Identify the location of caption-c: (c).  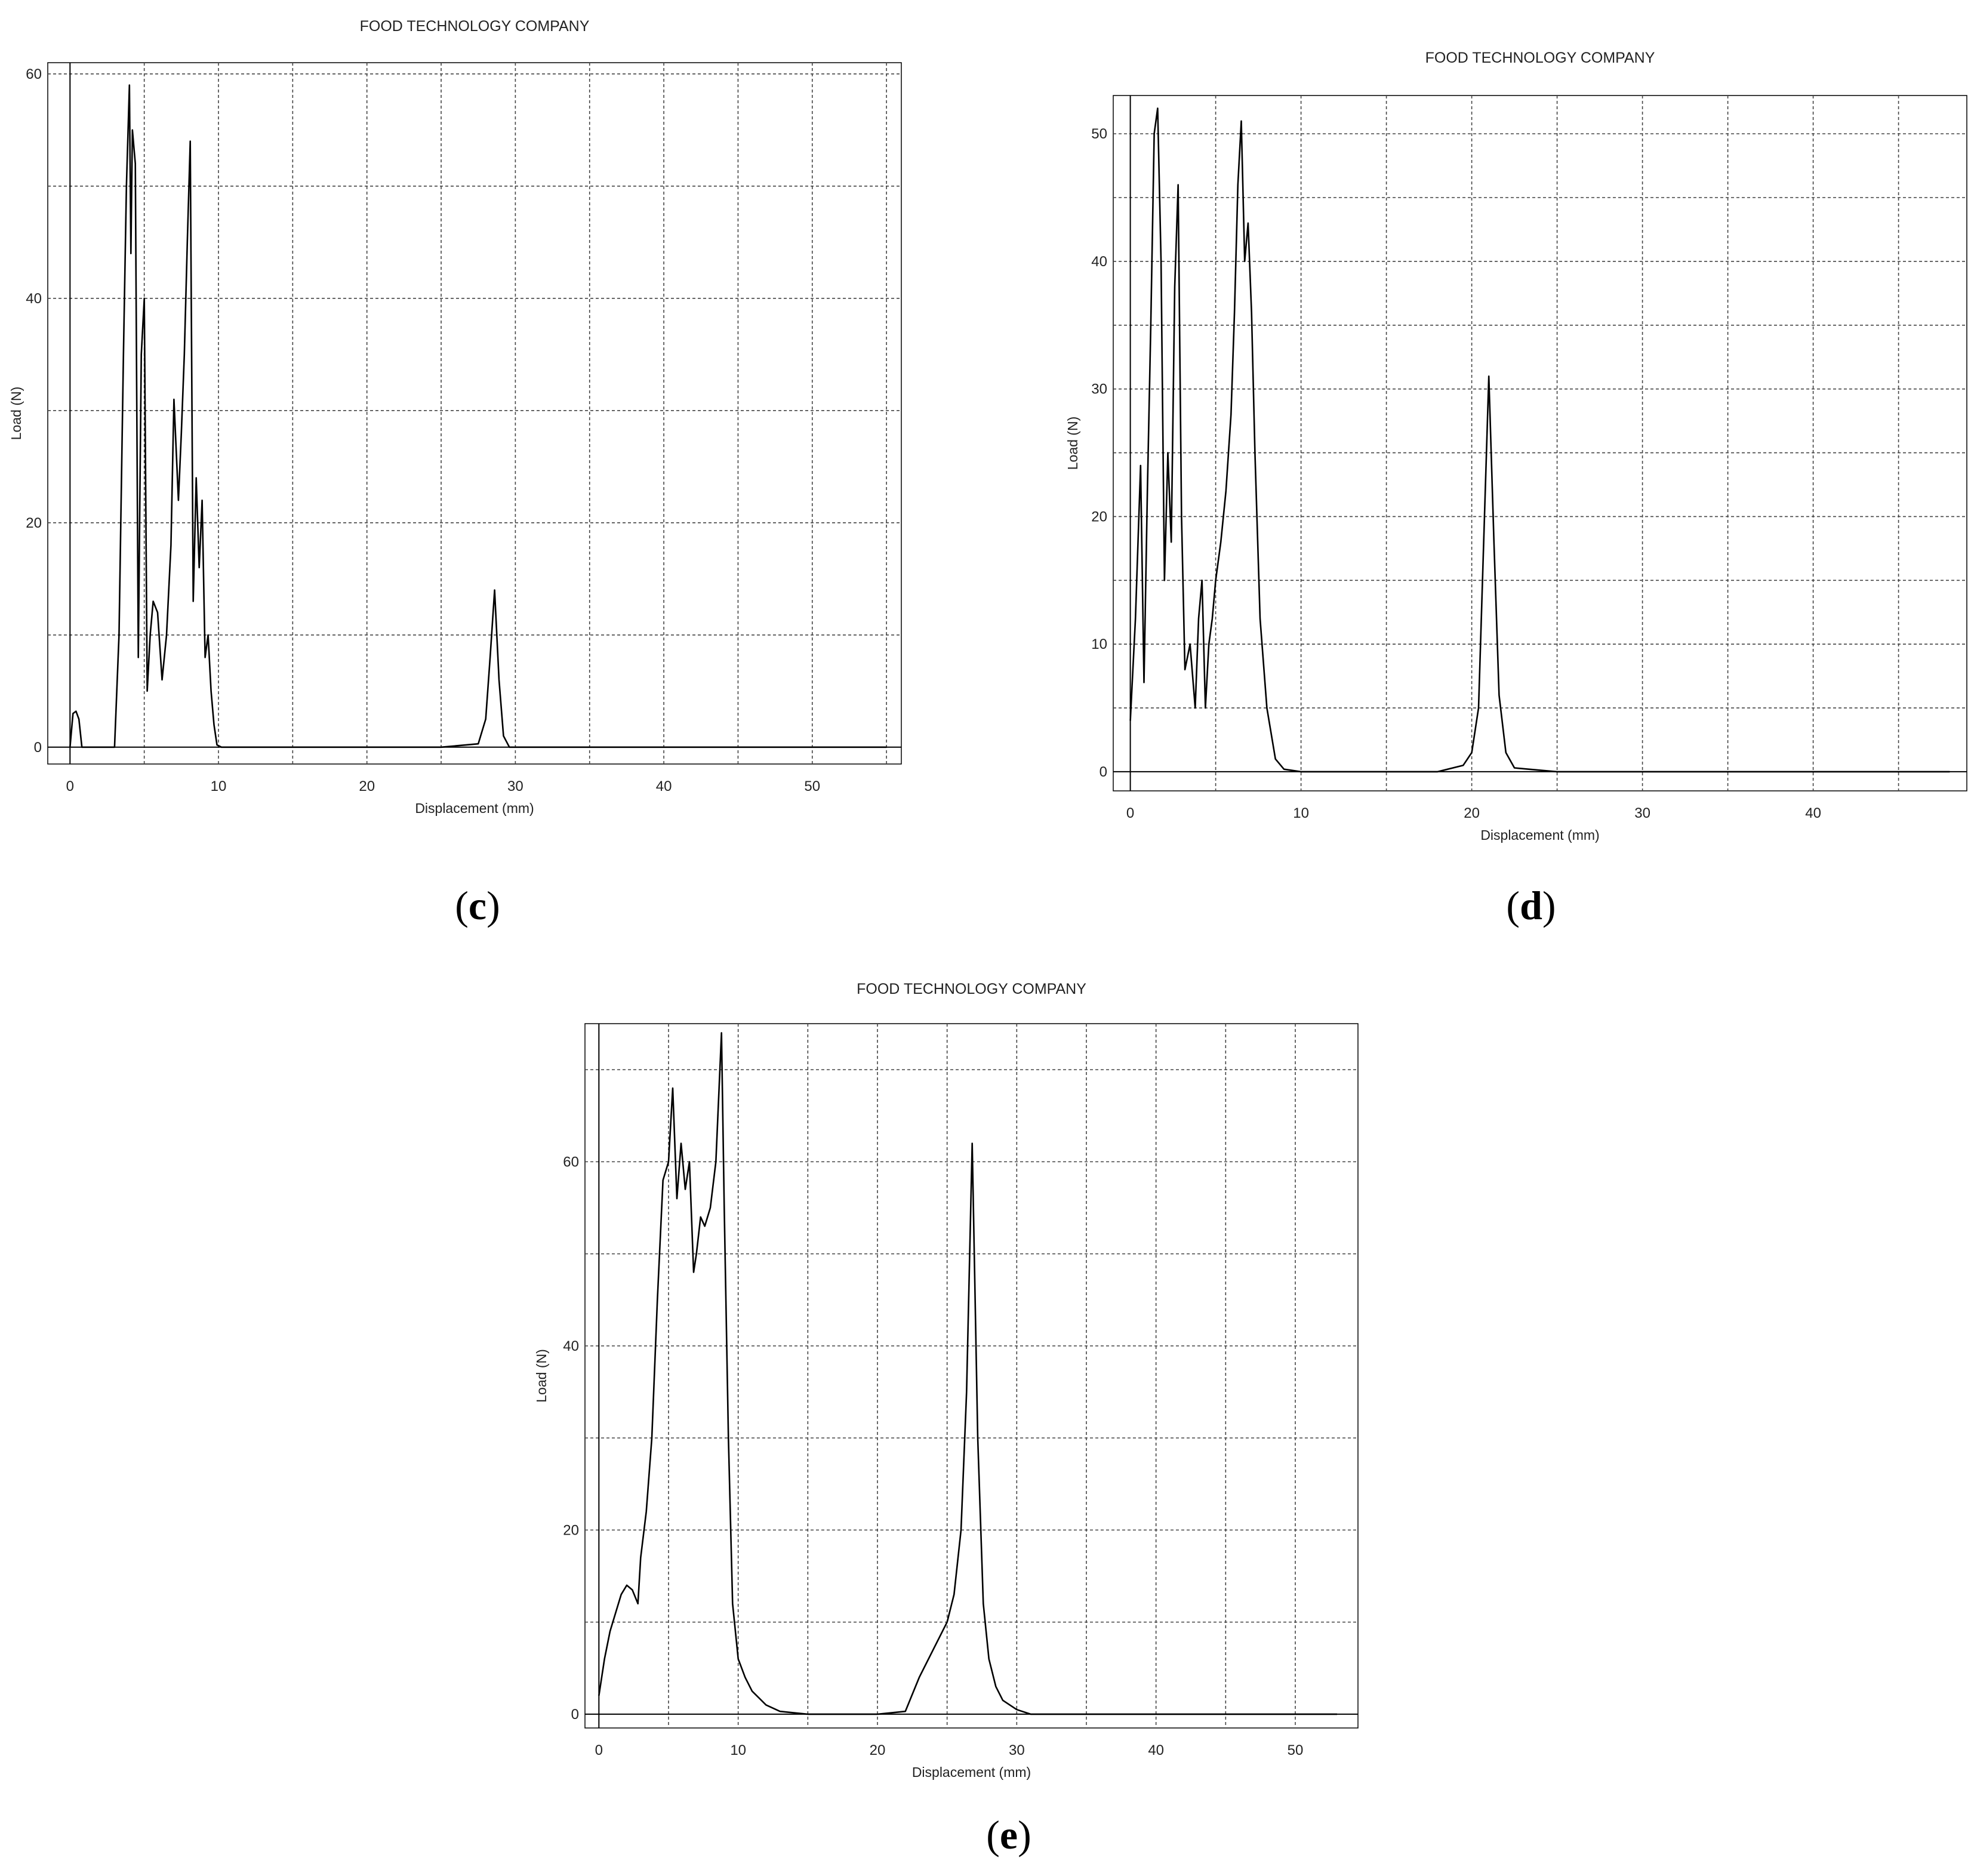
(477, 905).